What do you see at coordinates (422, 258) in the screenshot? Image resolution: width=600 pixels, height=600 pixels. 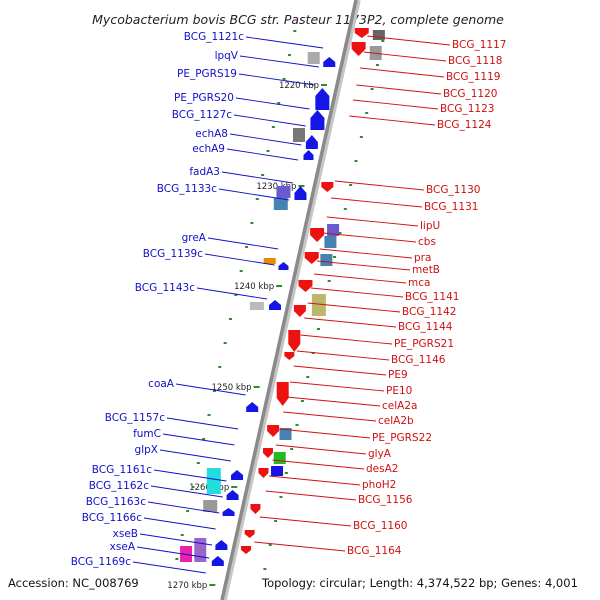 I see `reverse-gene-label: pra` at bounding box center [422, 258].